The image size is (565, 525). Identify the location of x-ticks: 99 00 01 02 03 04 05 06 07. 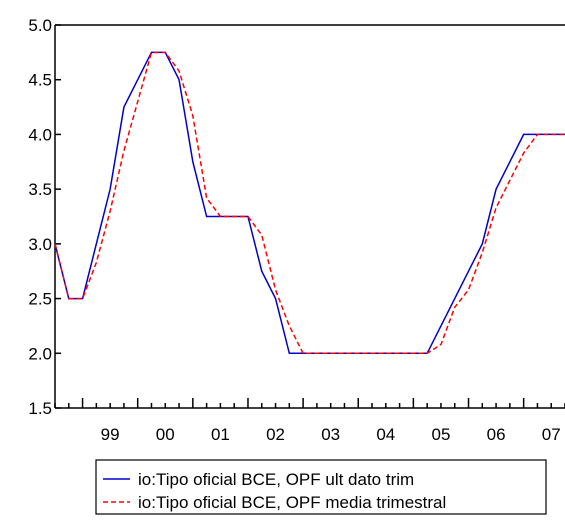
(309, 421).